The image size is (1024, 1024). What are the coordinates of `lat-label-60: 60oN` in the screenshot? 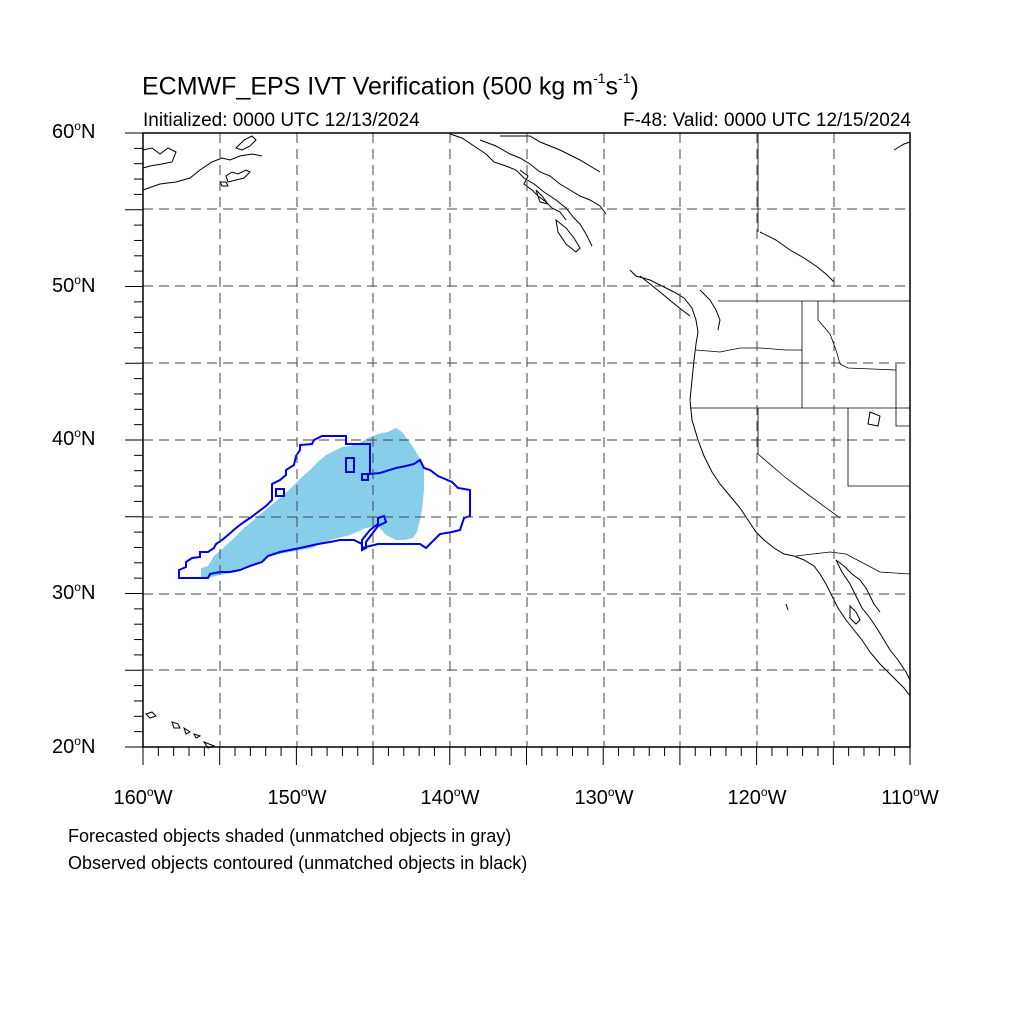 It's located at (74, 131).